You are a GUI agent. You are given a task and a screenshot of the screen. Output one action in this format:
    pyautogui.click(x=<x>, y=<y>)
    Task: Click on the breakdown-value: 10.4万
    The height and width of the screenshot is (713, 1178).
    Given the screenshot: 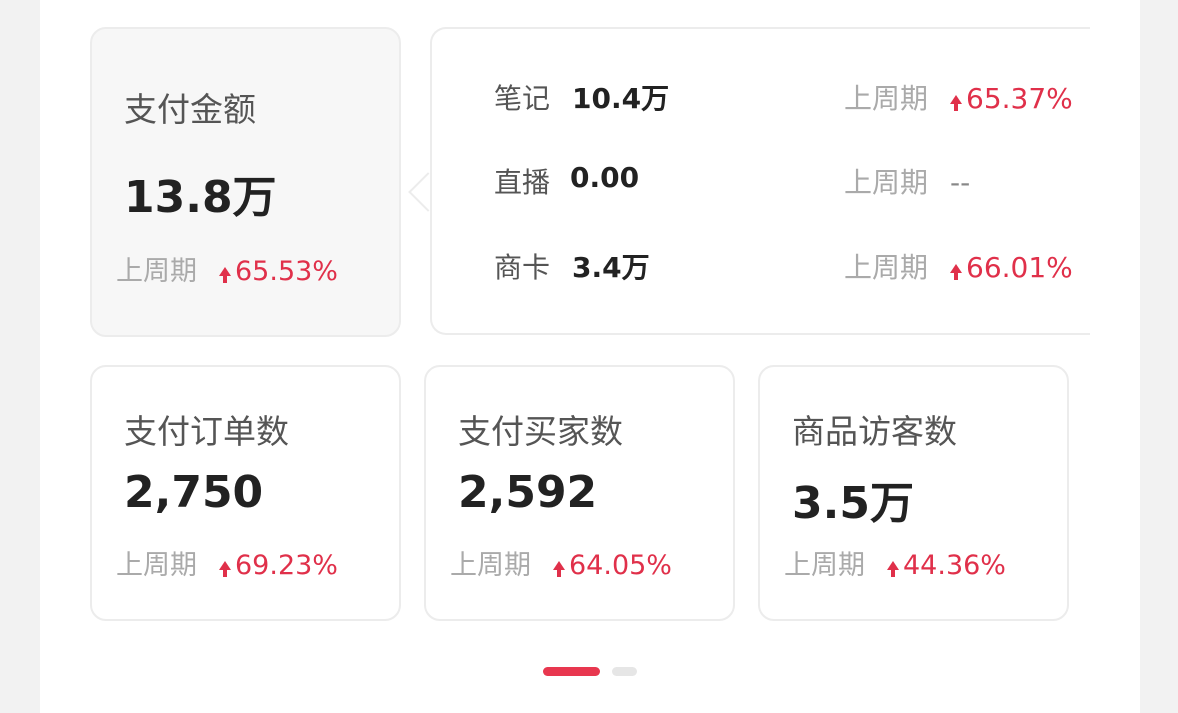 What is the action you would take?
    pyautogui.click(x=621, y=98)
    